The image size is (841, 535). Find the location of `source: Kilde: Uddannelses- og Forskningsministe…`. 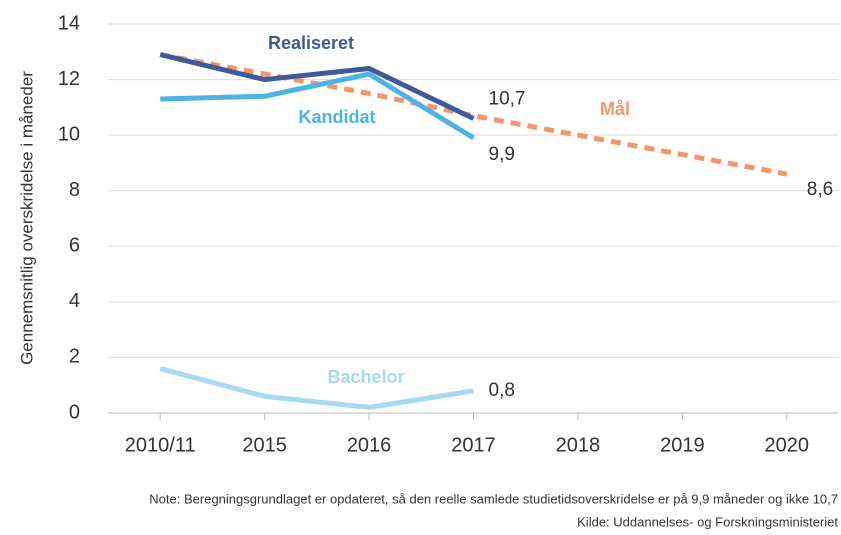

source: Kilde: Uddannelses- og Forskningsministe… is located at coordinates (707, 521).